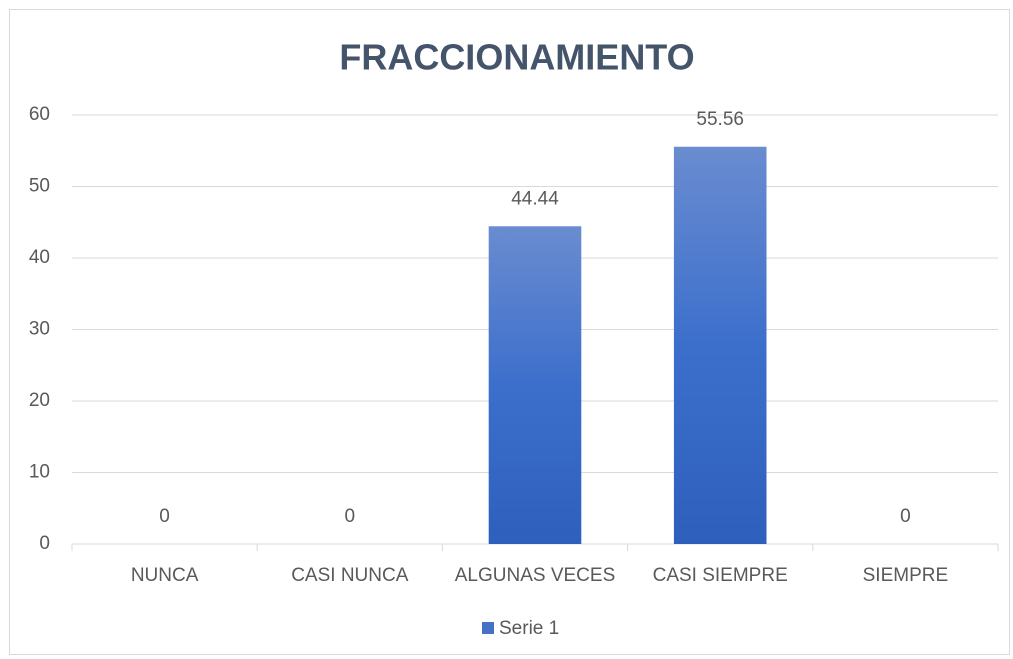 The image size is (1013, 659). What do you see at coordinates (906, 575) in the screenshot?
I see `x-tick-label: SIEMPRE` at bounding box center [906, 575].